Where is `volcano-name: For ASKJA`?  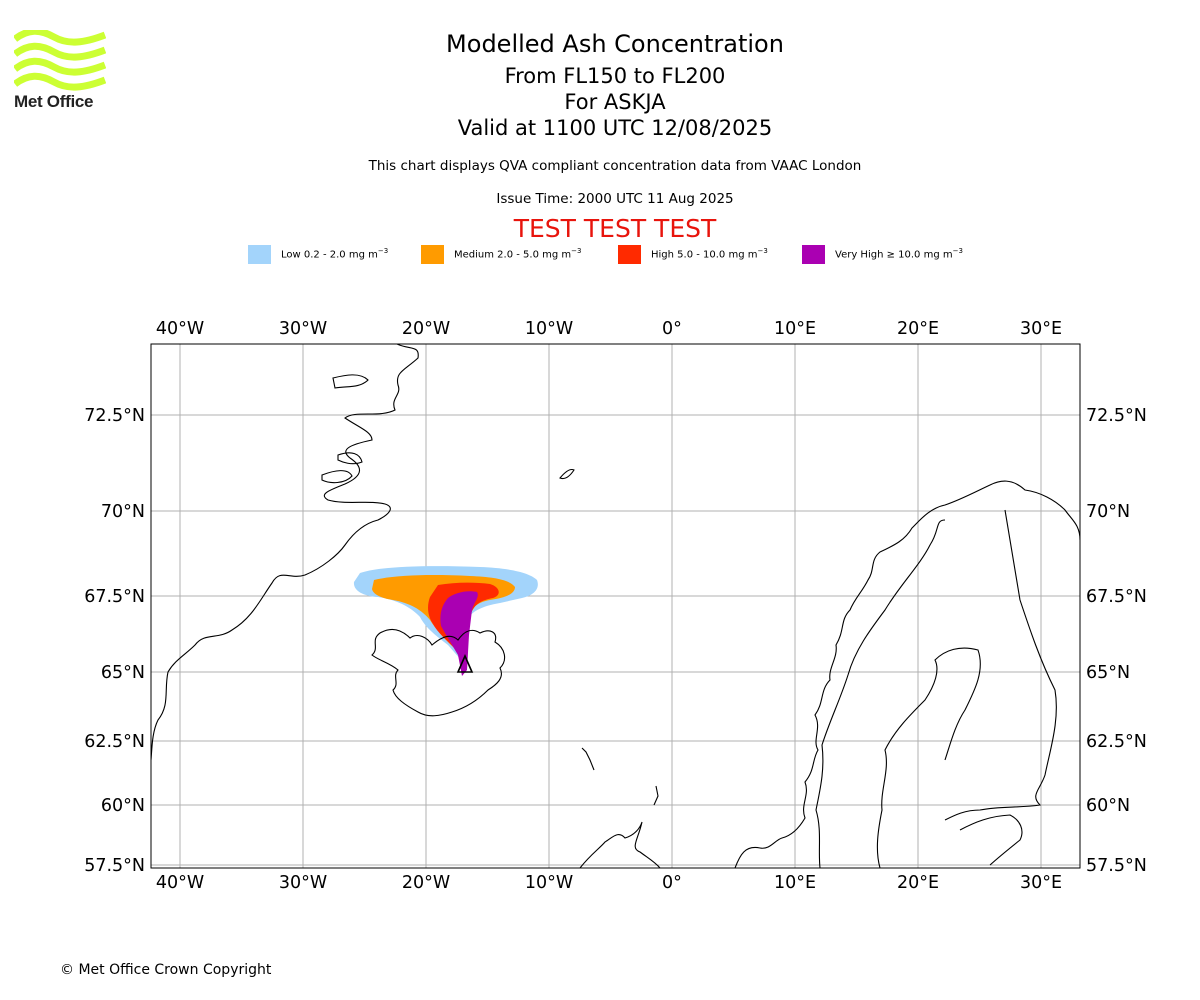 volcano-name: For ASKJA is located at coordinates (615, 102).